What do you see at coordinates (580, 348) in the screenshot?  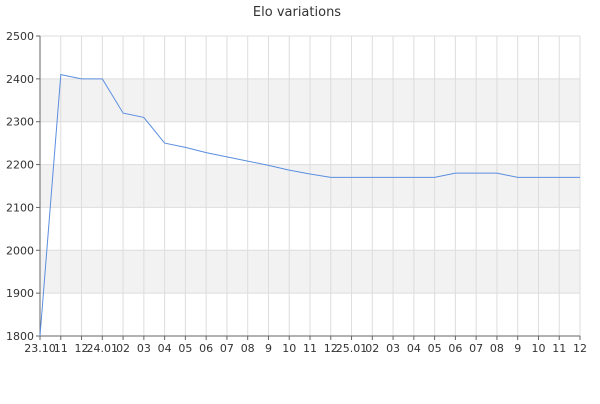 I see `x-tick-label: 12` at bounding box center [580, 348].